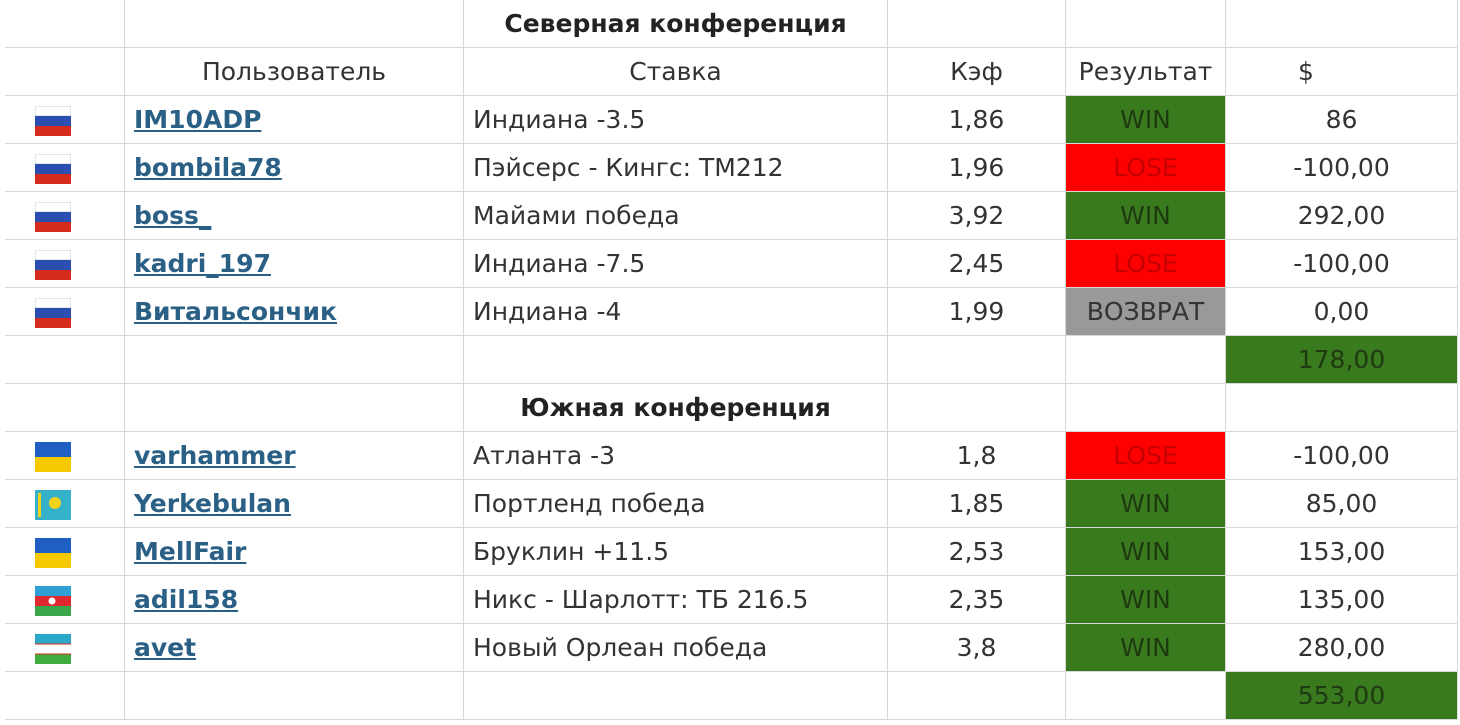 The height and width of the screenshot is (725, 1460). What do you see at coordinates (1342, 216) in the screenshot?
I see `amount: 292,00` at bounding box center [1342, 216].